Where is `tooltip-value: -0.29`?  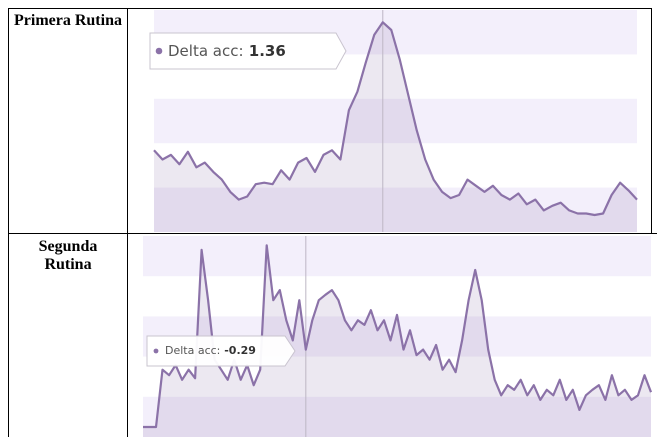
tooltip-value: -0.29 is located at coordinates (240, 350).